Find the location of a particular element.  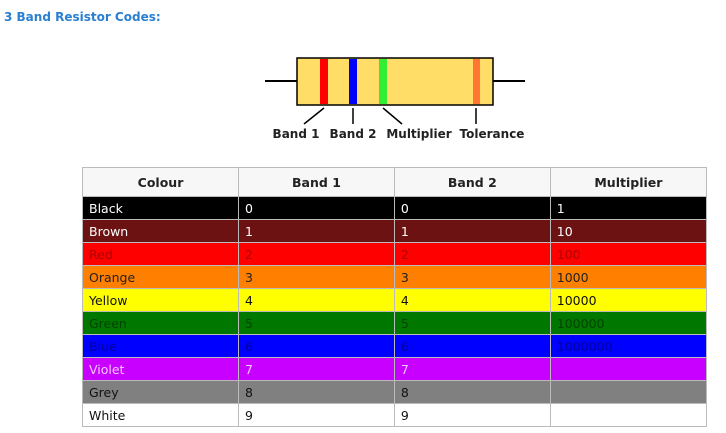

header-cell: Band 2 is located at coordinates (472, 182).